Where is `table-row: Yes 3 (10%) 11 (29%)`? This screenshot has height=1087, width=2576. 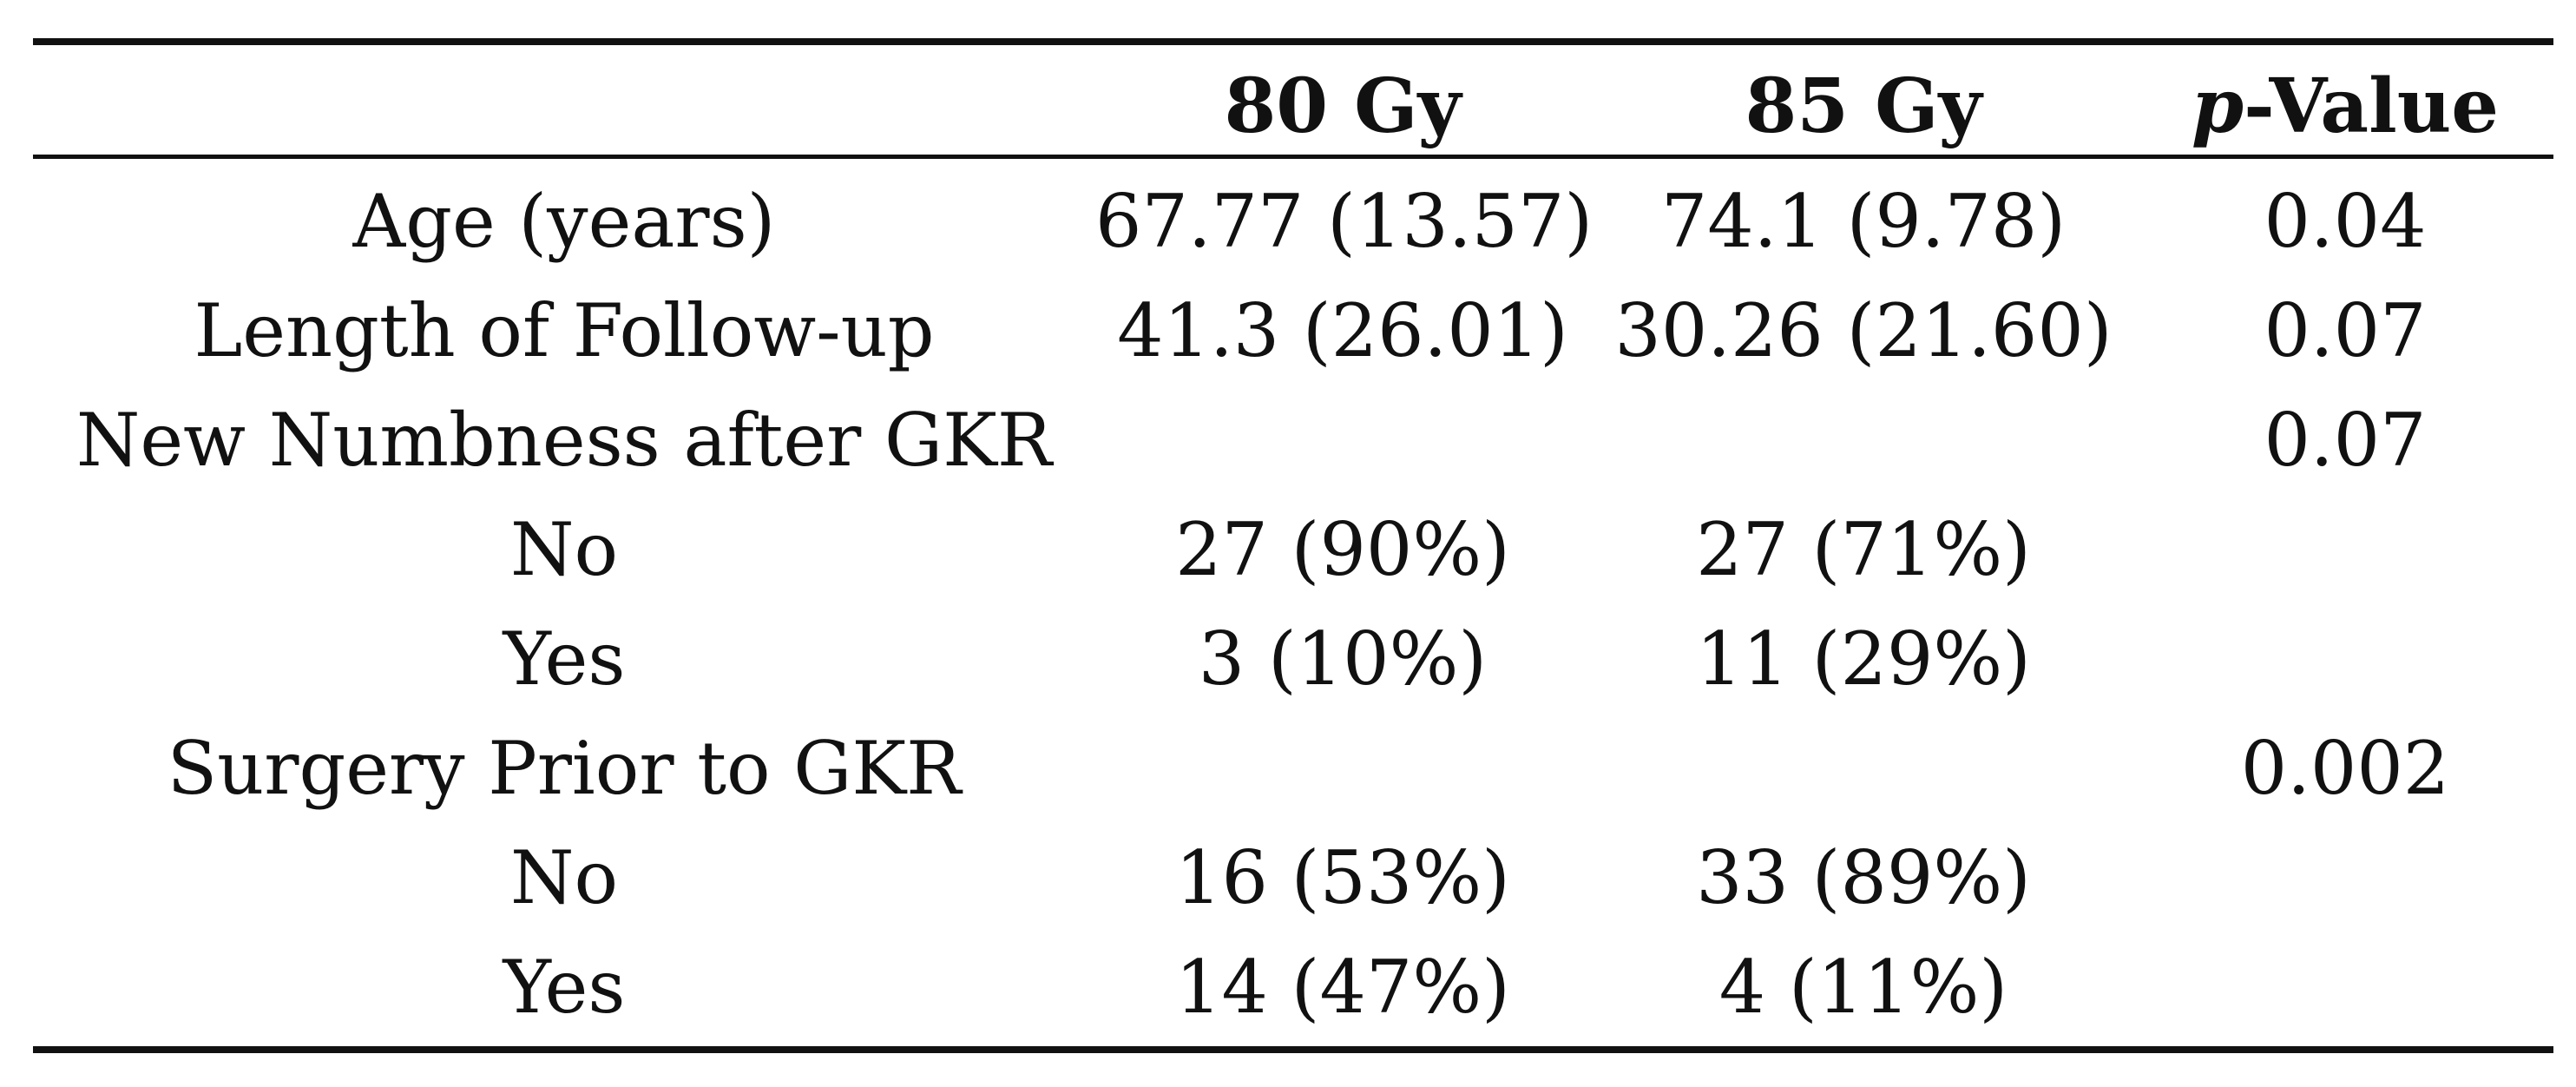 table-row: Yes 3 (10%) 11 (29%) is located at coordinates (1293, 666).